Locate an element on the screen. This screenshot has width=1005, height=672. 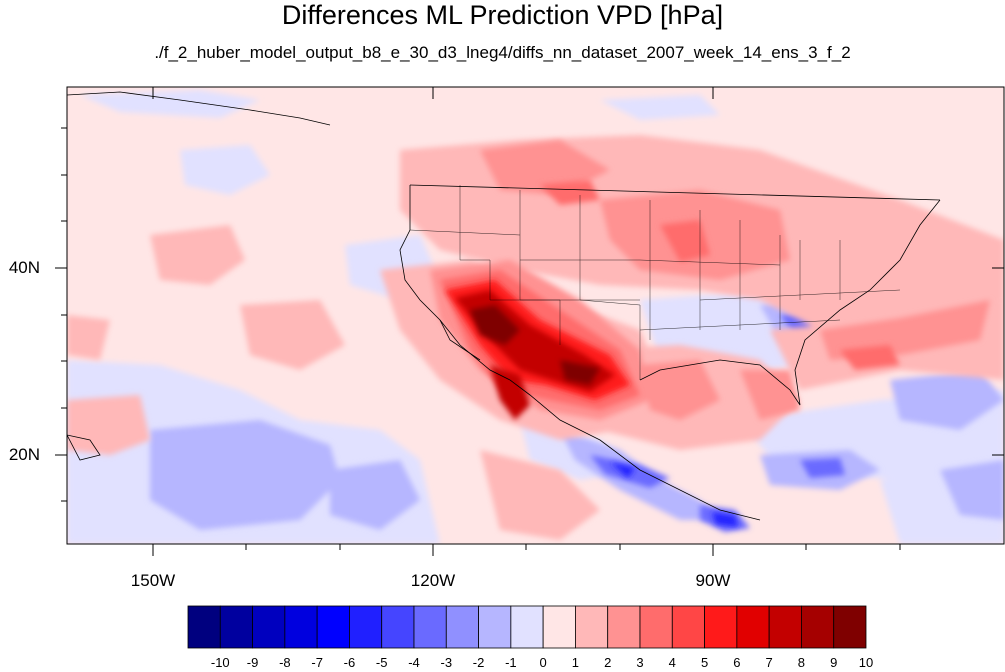
colorbar-label: -3 is located at coordinates (446, 662).